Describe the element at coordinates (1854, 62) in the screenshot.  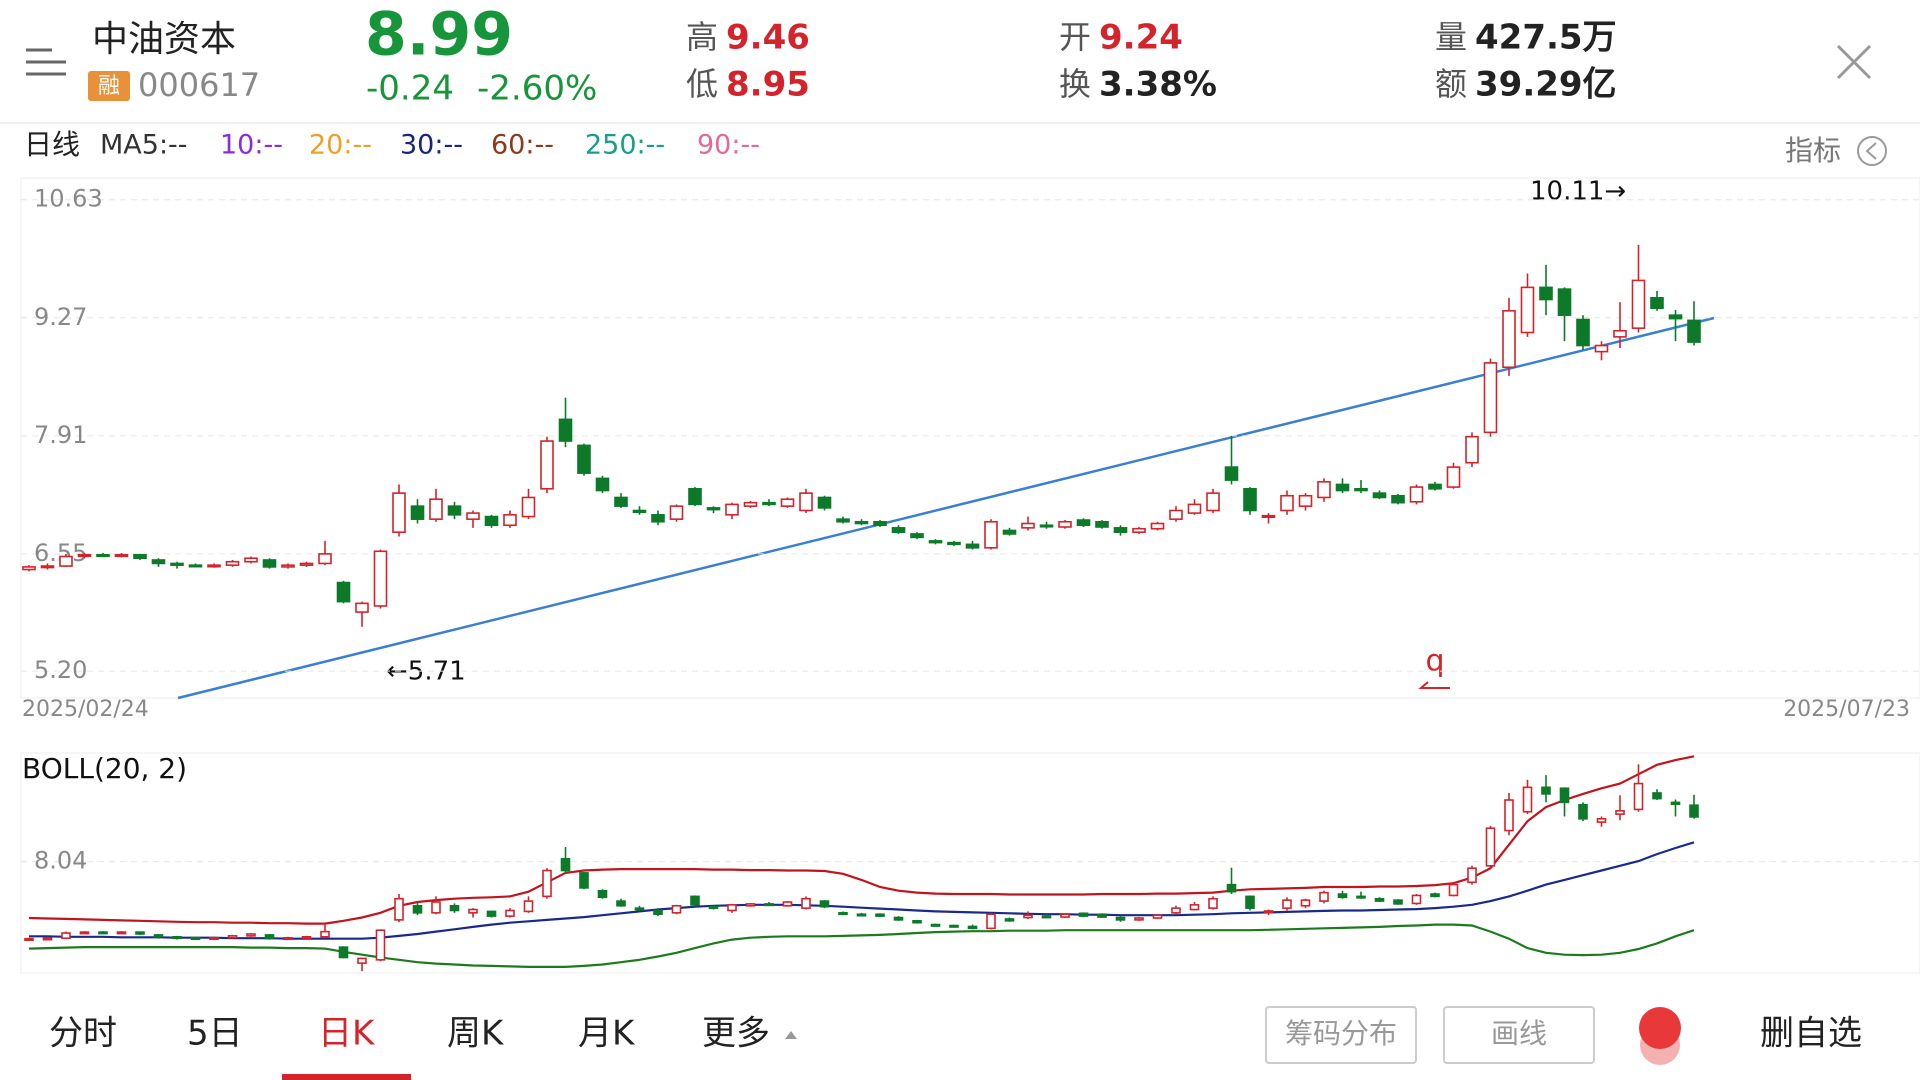
I see `close-button` at that location.